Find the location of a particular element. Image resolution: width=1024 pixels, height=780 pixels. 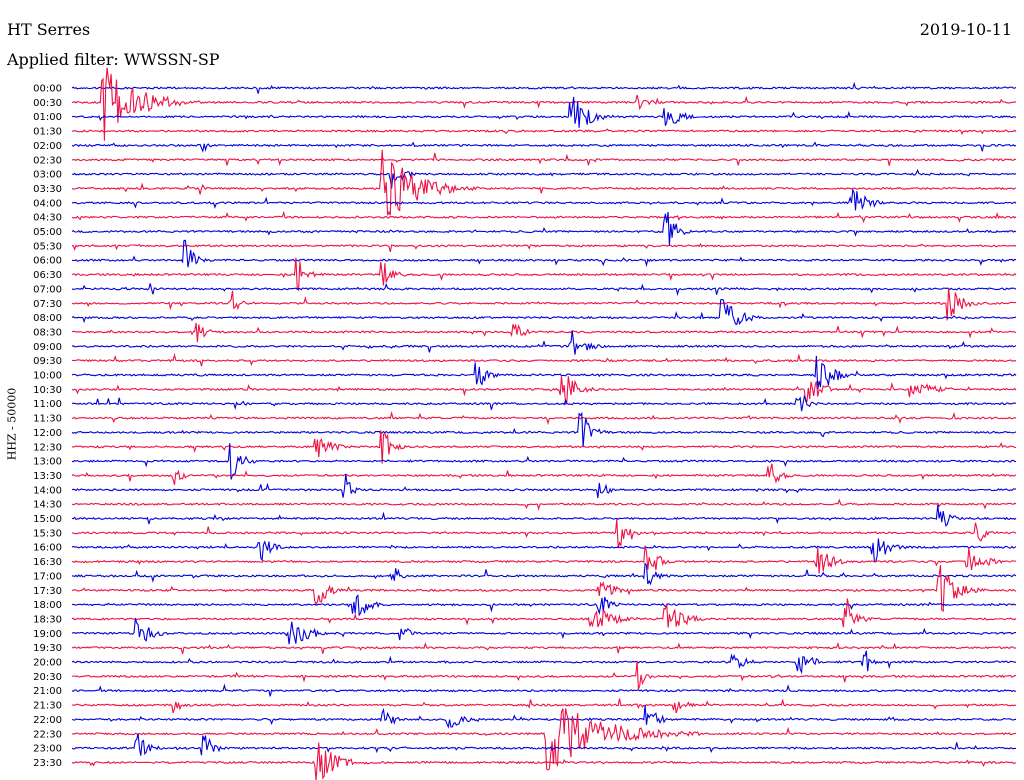

time-tick-label: 14:30 is located at coordinates (47, 505).